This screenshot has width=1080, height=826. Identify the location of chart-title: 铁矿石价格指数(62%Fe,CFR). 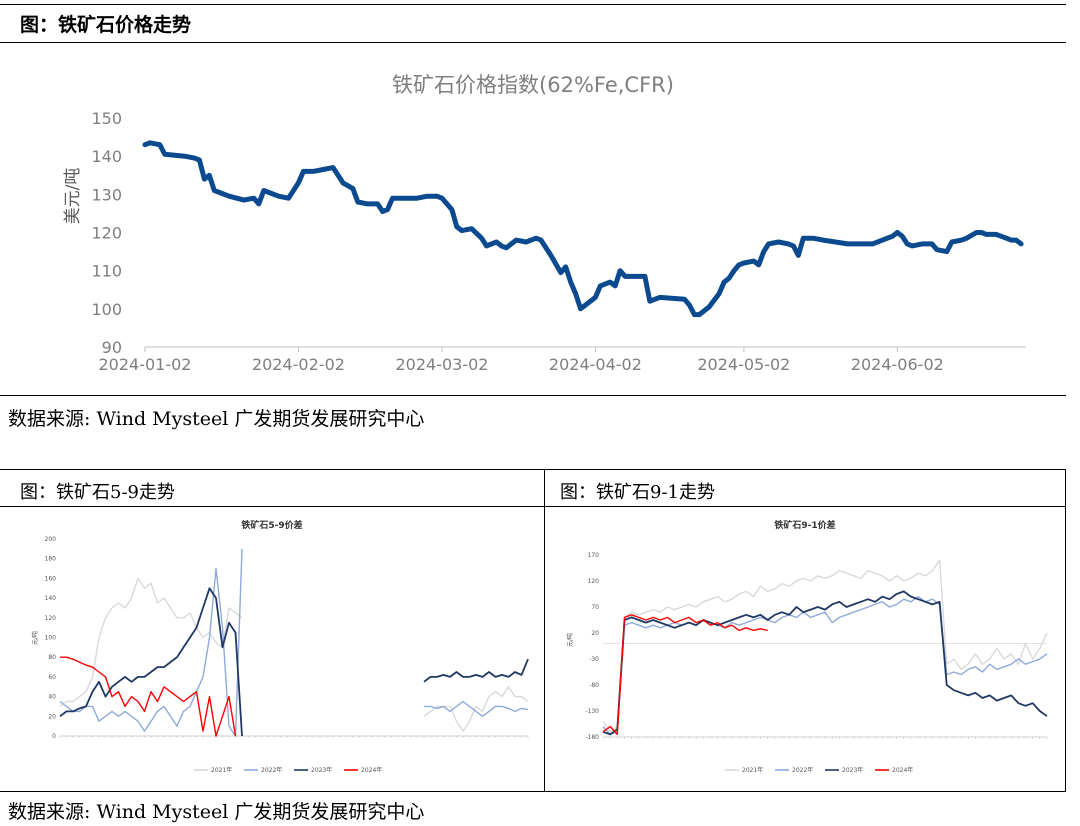
(533, 85).